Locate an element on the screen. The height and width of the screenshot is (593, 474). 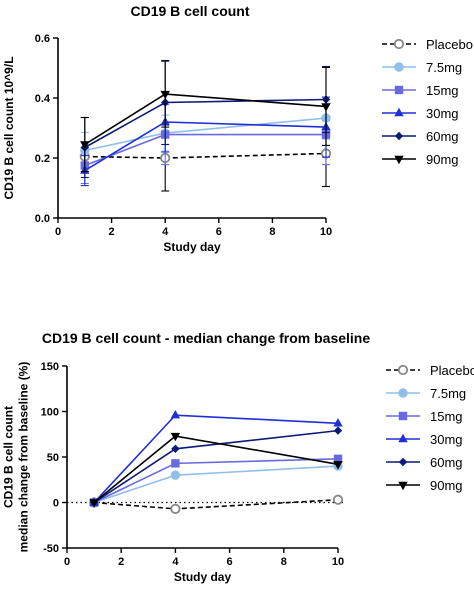
y-tick-label: 0.4 is located at coordinates (43, 99).